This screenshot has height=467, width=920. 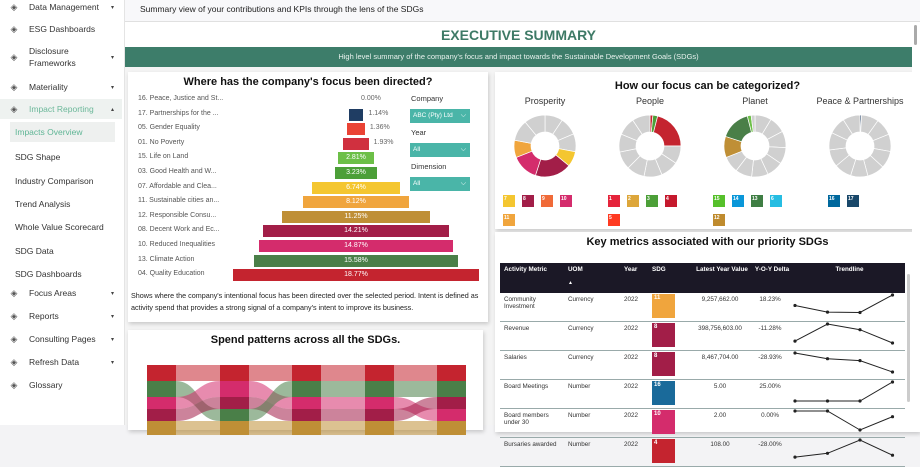 I want to click on sdg-17-icon: 17, so click(x=853, y=201).